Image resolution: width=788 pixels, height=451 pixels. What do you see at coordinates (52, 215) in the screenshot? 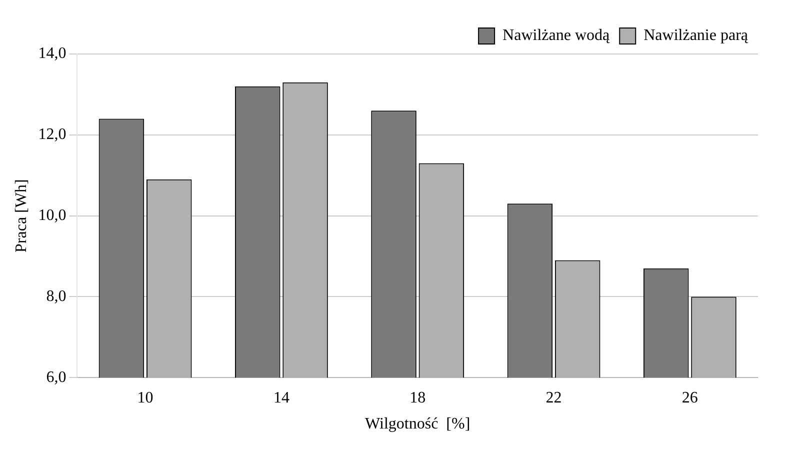
I see `y-tick-label: 10,0` at bounding box center [52, 215].